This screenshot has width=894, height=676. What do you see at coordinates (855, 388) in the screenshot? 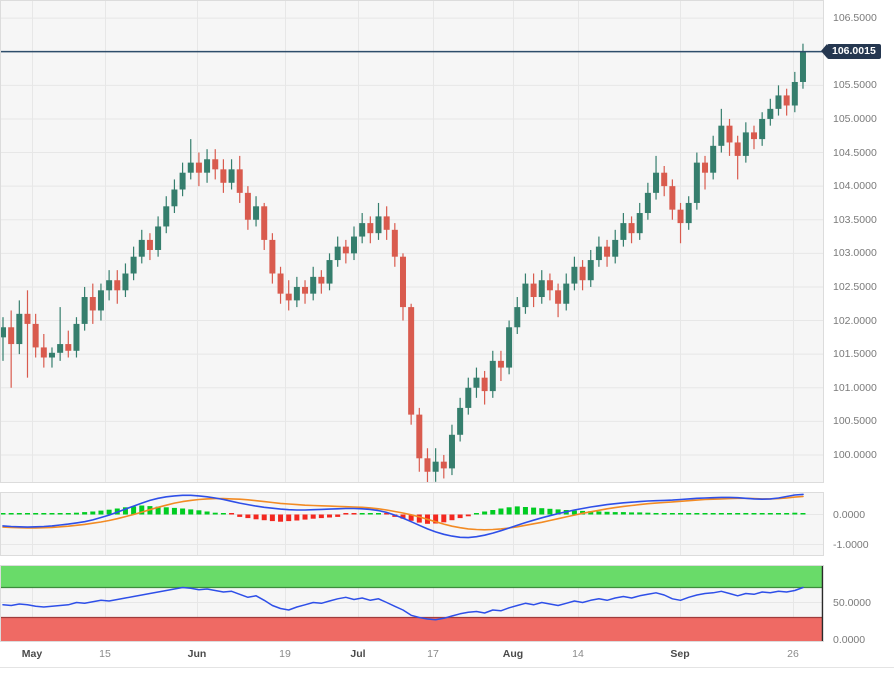
I see `price-axis-label: 101.0000` at bounding box center [855, 388].